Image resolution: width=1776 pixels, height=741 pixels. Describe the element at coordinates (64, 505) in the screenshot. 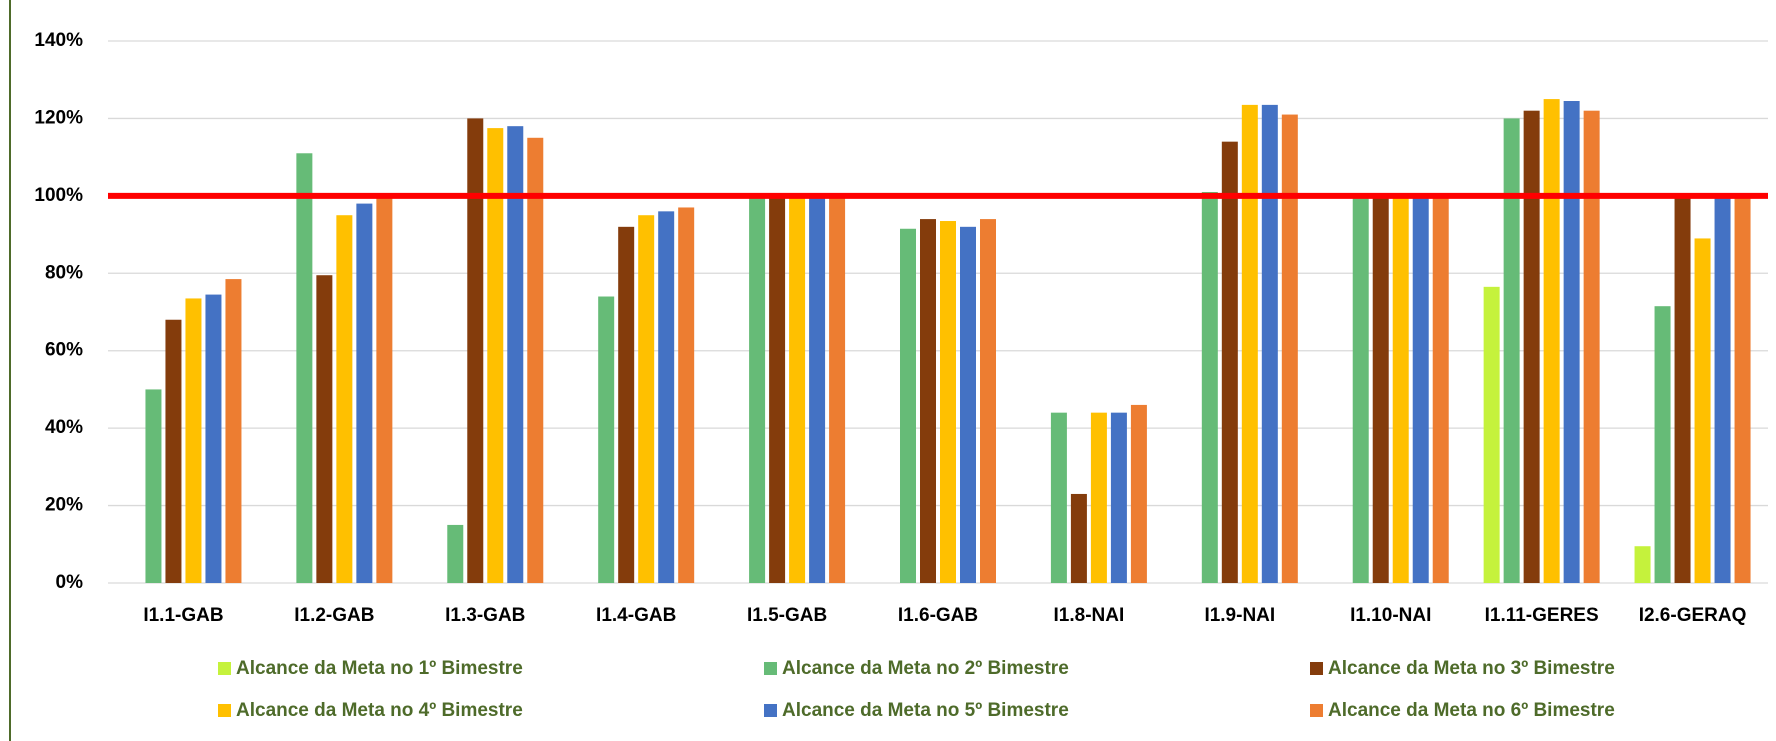

I see `y-tick-label: 20%` at that location.